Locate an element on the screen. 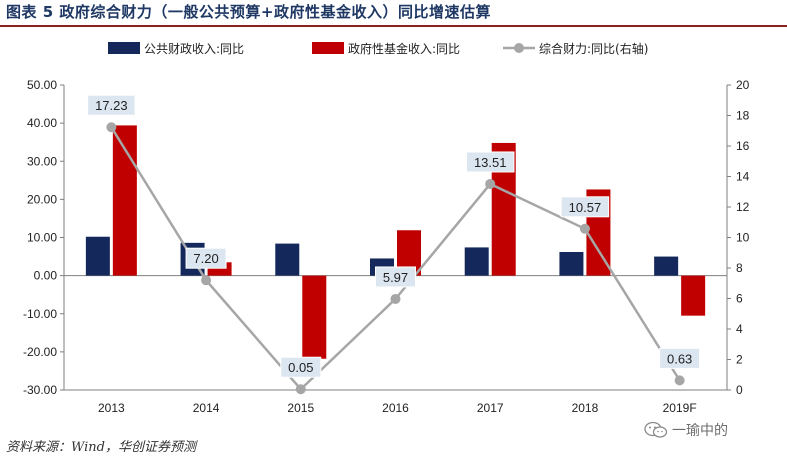 The image size is (787, 458). legend-combined-marker is located at coordinates (519, 48).